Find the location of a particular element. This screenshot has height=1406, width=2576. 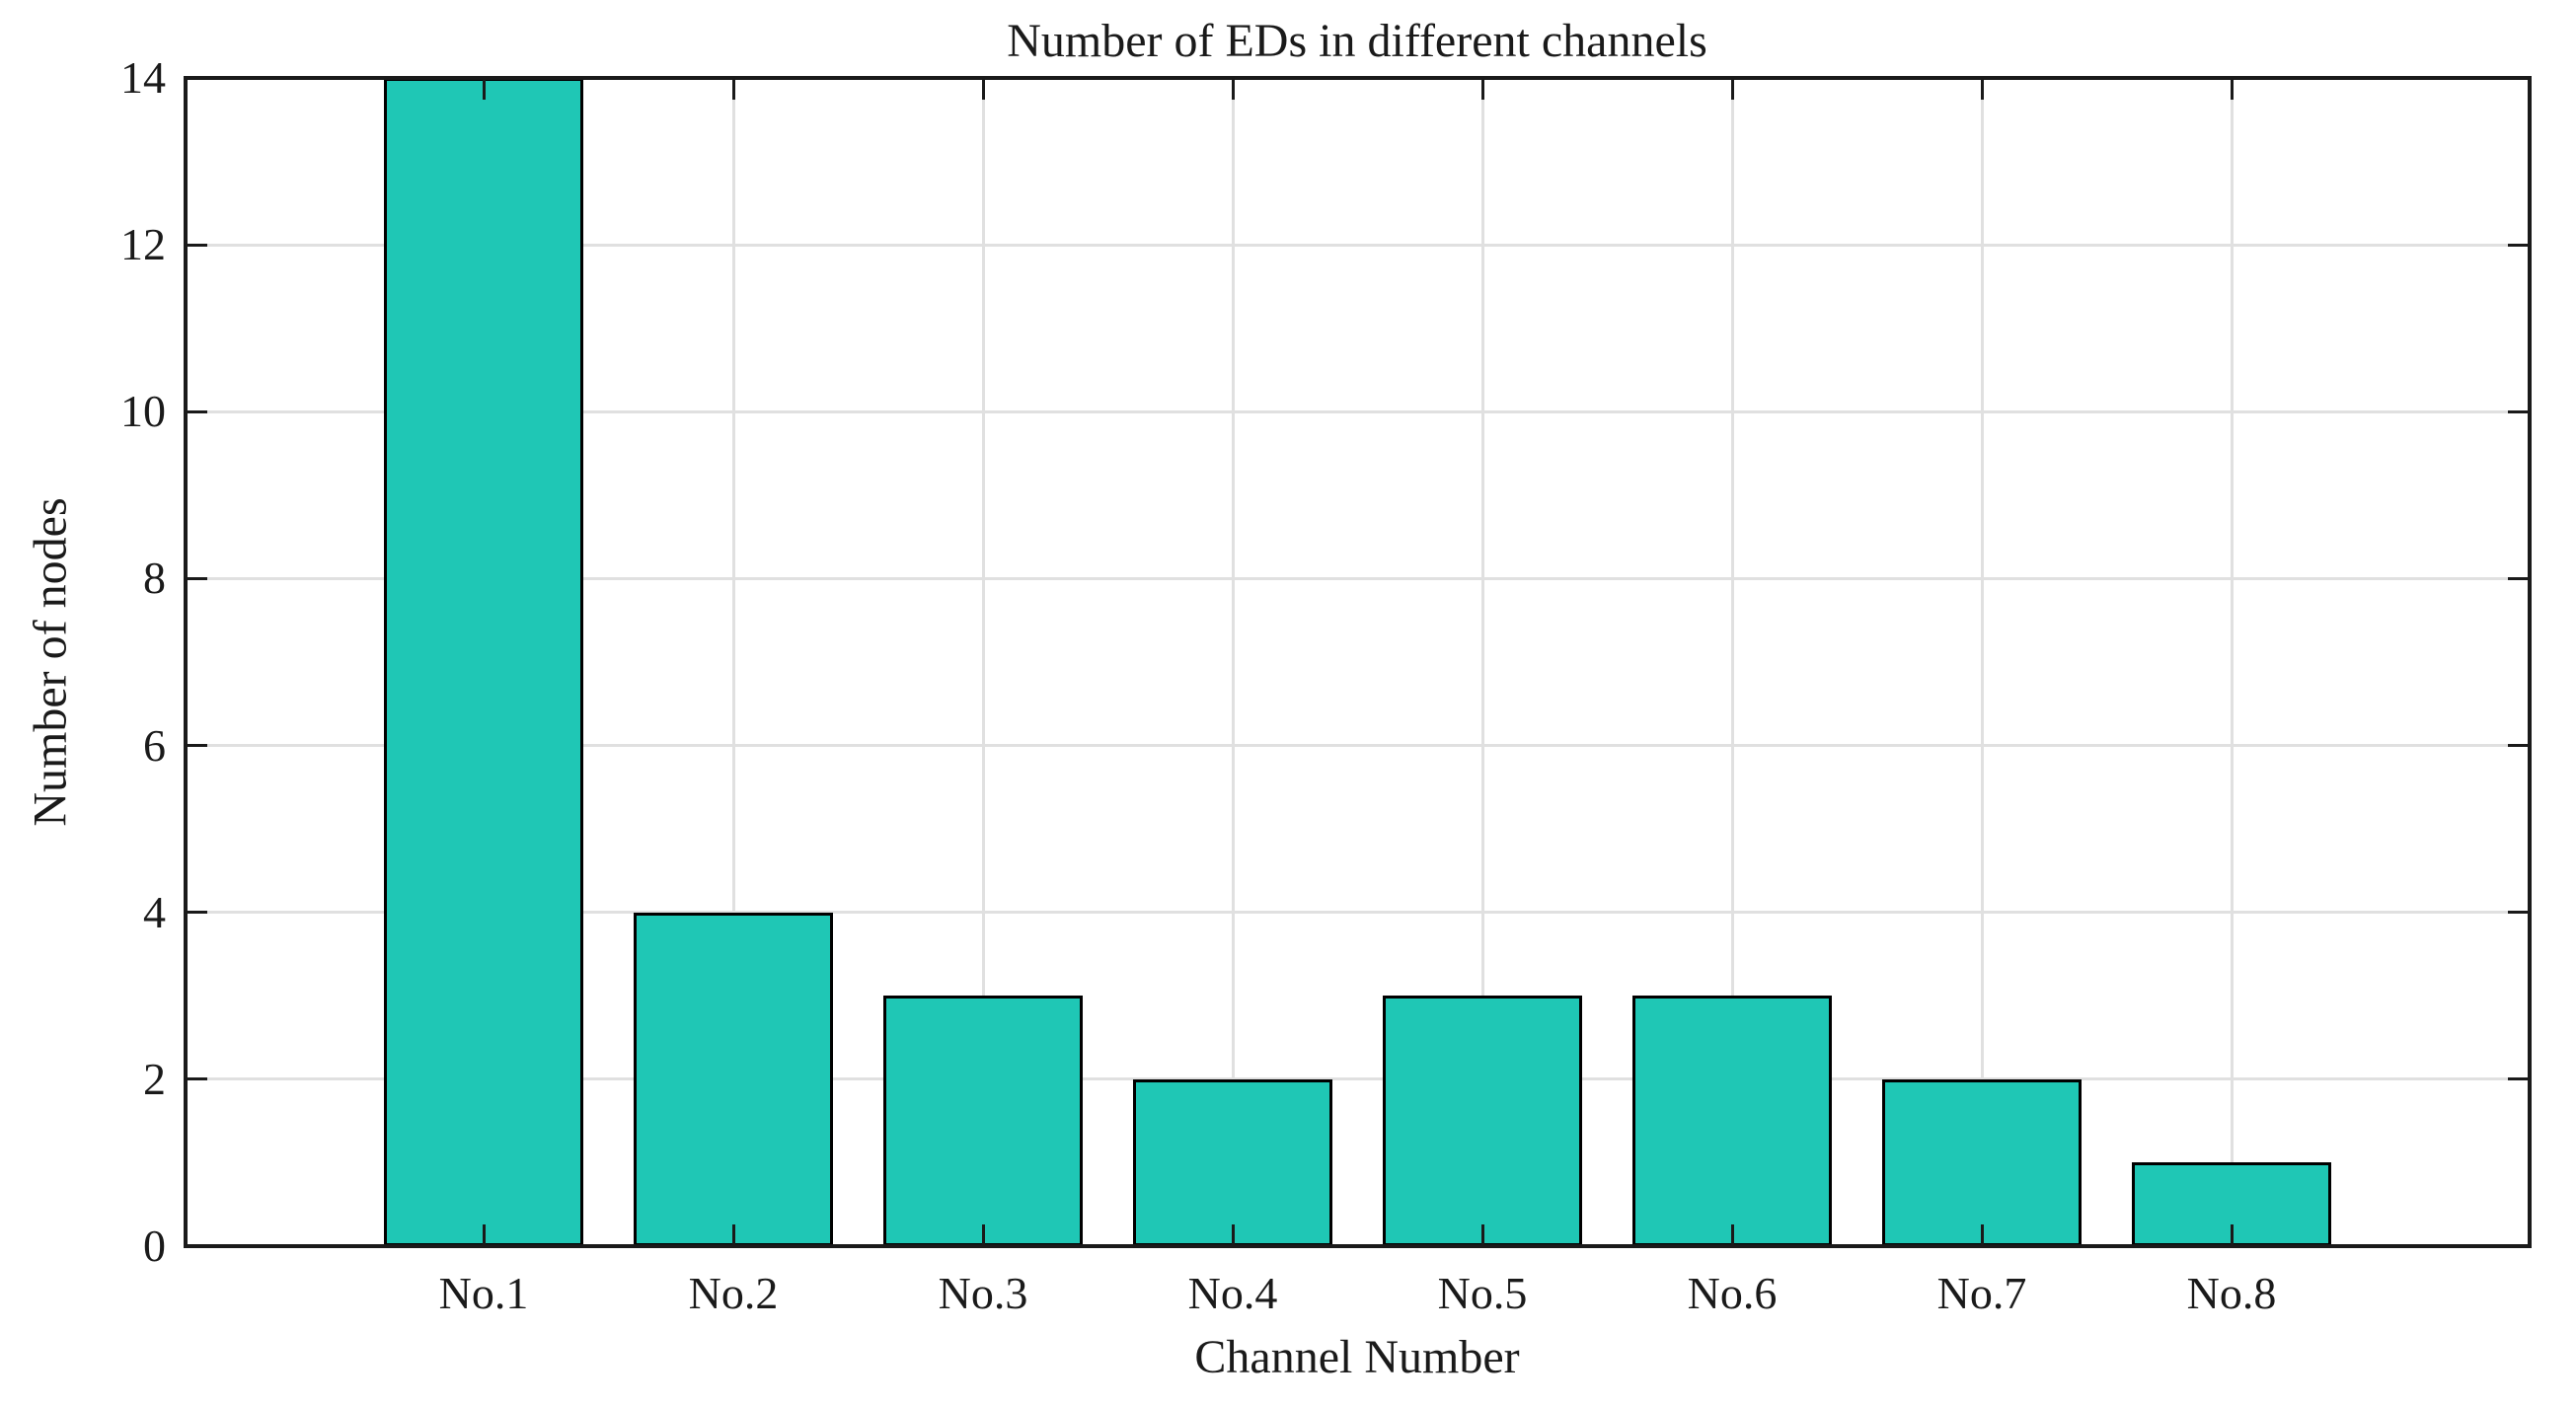

x-tick-label: No.3 is located at coordinates (983, 1293).